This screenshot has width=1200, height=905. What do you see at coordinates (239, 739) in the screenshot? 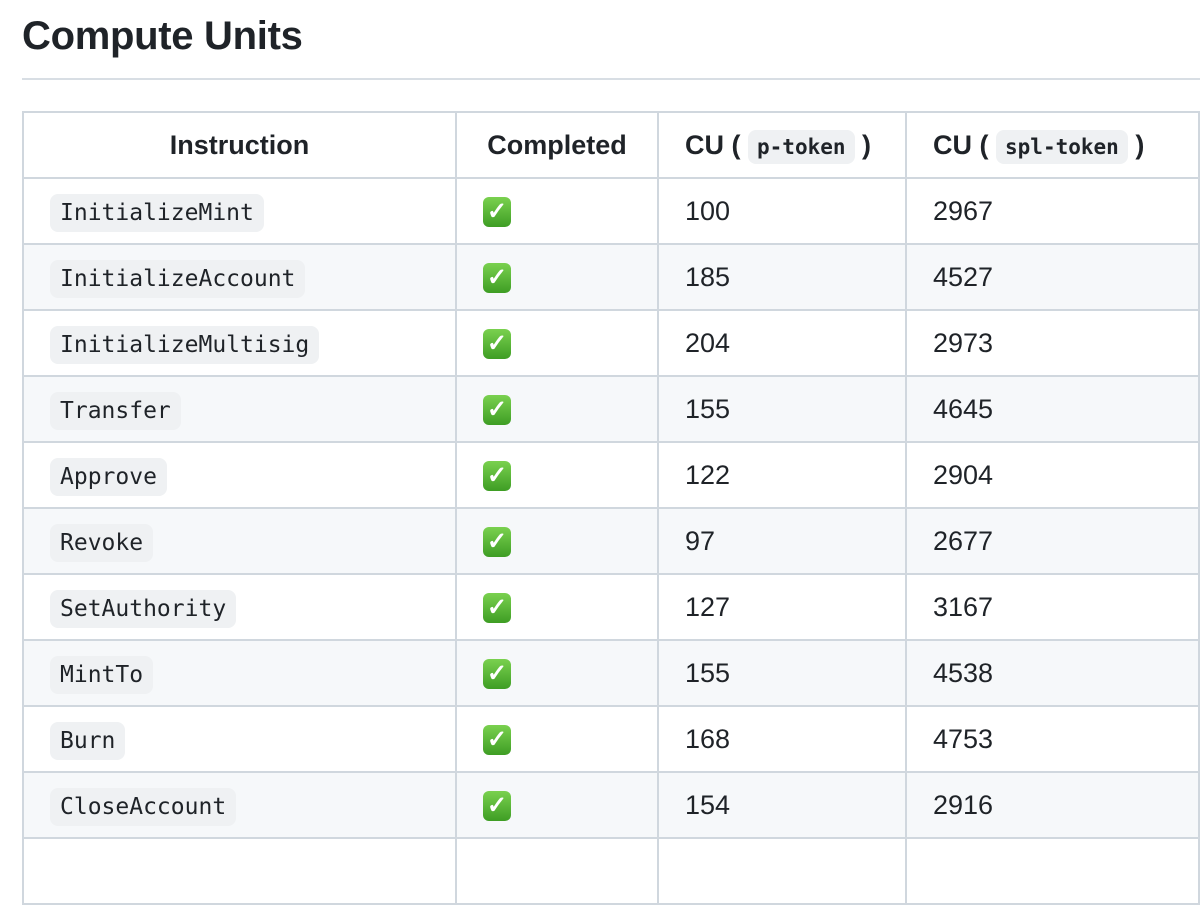
I see `cell-instruction: Burn` at bounding box center [239, 739].